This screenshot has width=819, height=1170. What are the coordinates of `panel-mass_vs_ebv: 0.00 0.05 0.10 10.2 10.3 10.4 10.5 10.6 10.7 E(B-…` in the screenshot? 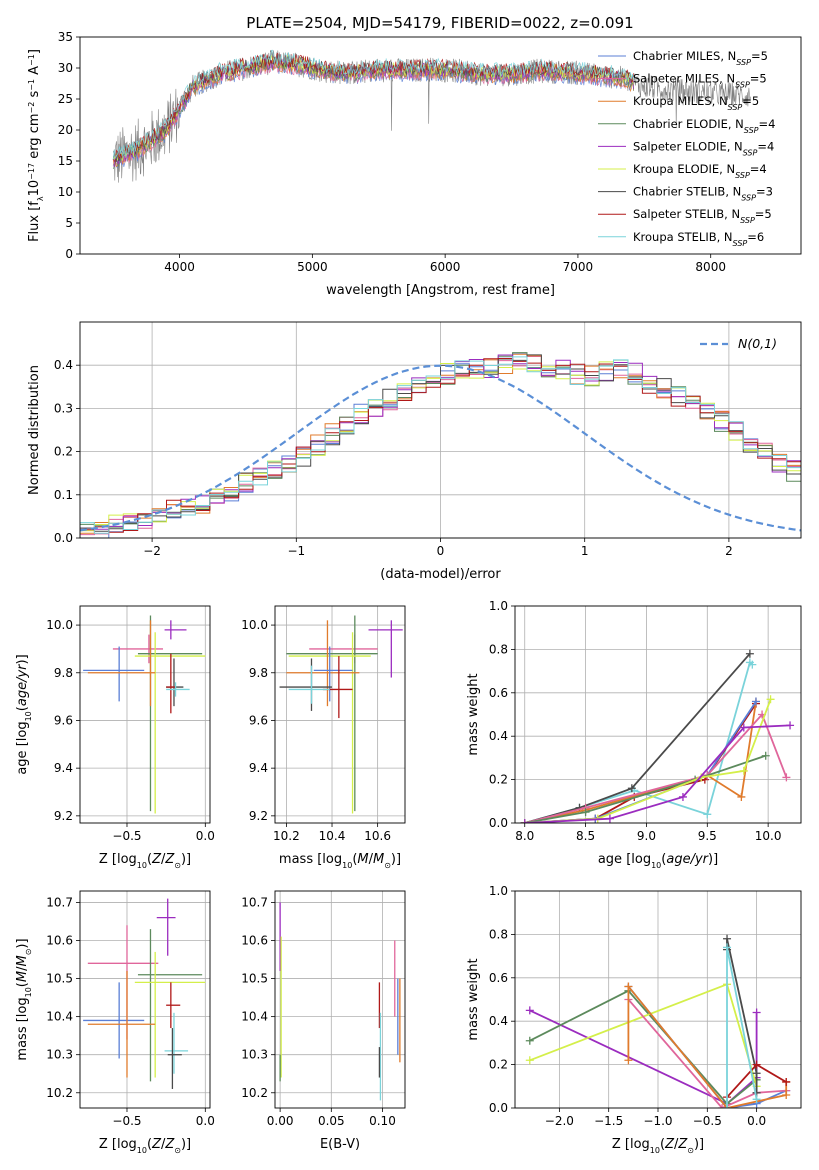 It's located at (323, 1021).